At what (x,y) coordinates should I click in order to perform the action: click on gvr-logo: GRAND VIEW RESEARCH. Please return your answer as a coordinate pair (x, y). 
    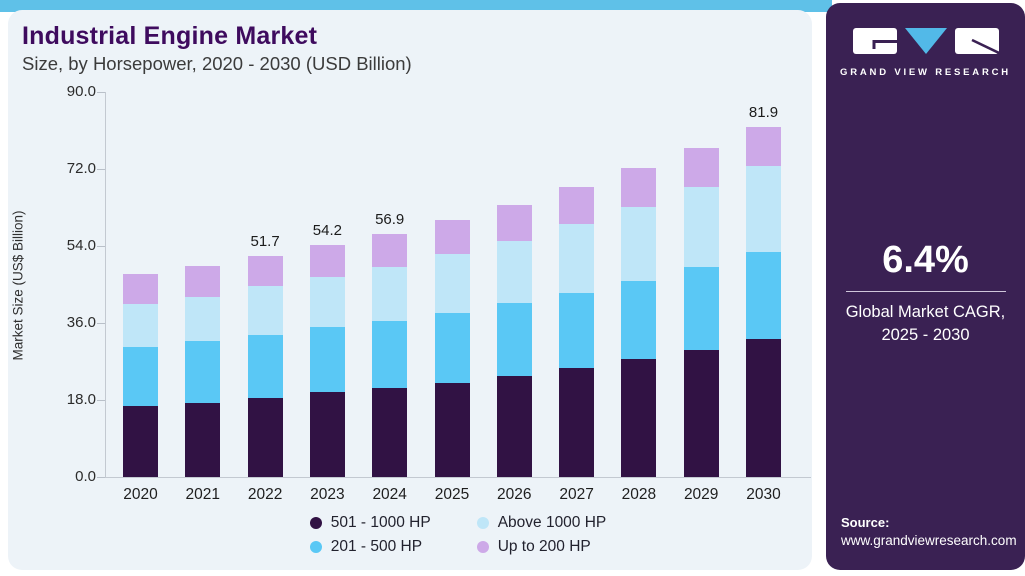
    Looking at the image, I should click on (925, 53).